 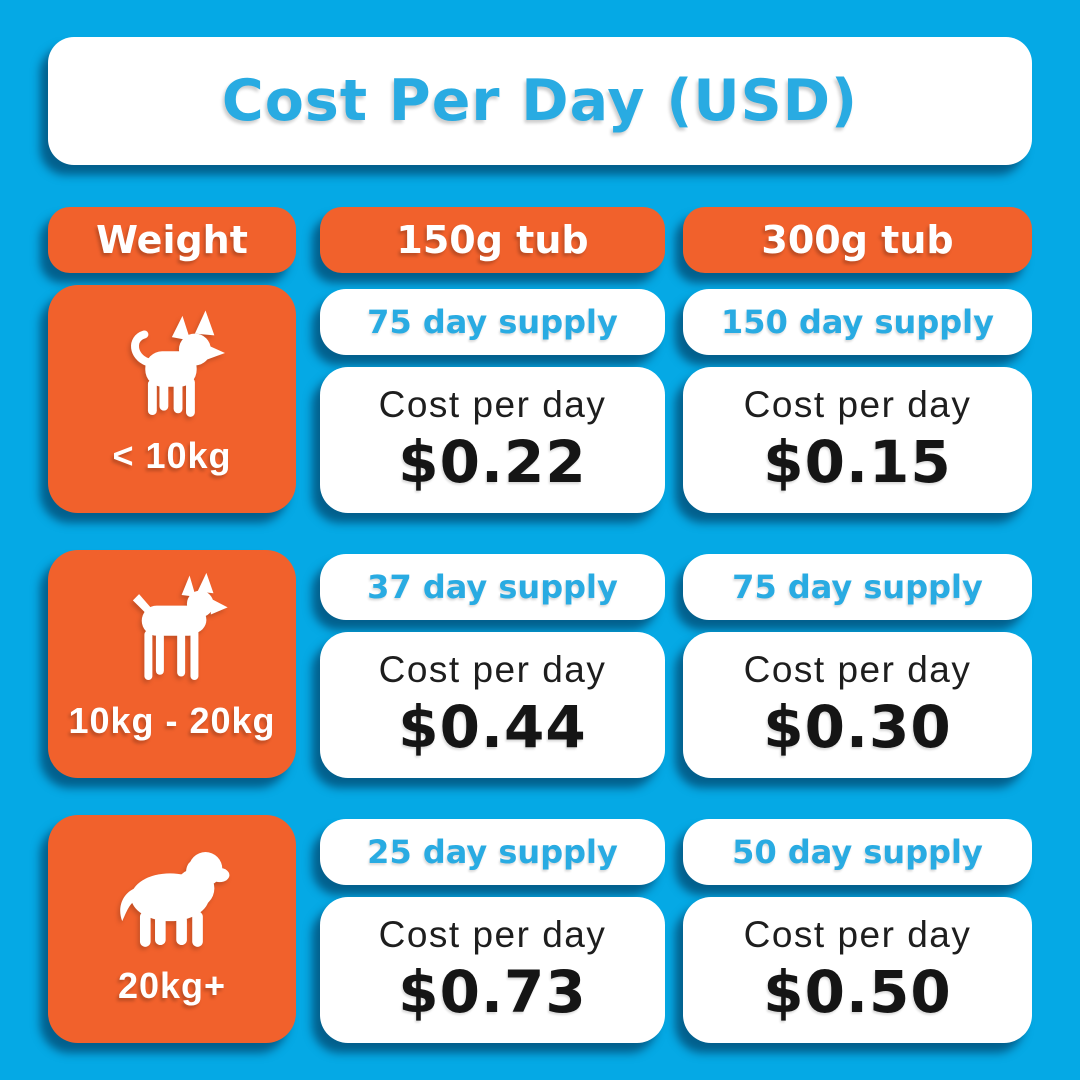 I want to click on supply-label: 50 day supply, so click(x=857, y=852).